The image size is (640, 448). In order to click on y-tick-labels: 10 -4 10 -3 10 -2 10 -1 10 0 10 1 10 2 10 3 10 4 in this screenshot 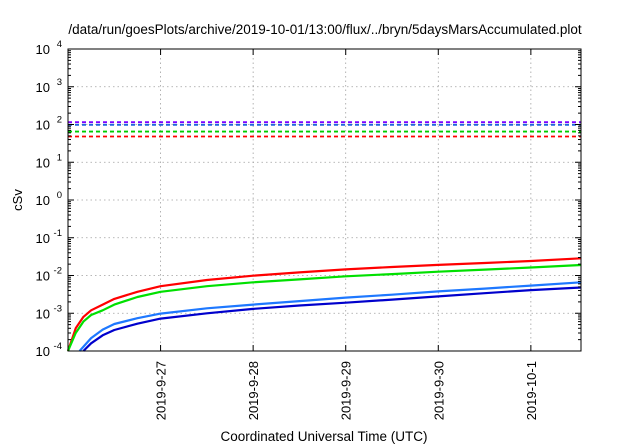, I will do `click(49, 199)`.